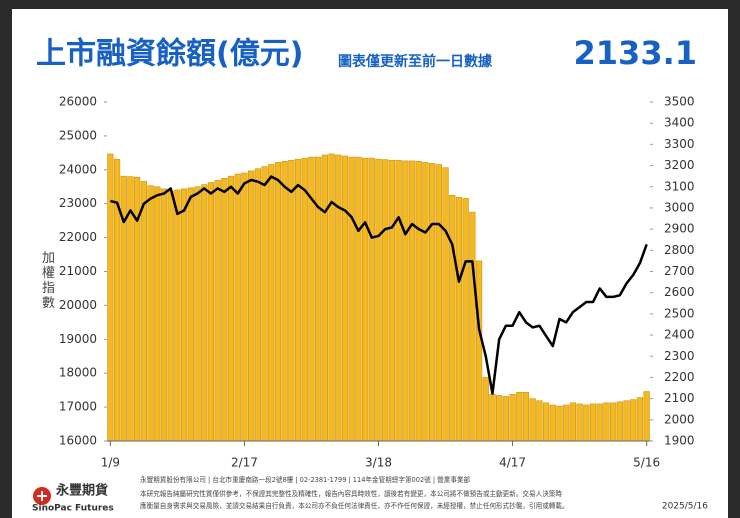 Image resolution: width=740 pixels, height=518 pixels. Describe the element at coordinates (110, 463) in the screenshot. I see `x-tick-label: 1/9` at that location.